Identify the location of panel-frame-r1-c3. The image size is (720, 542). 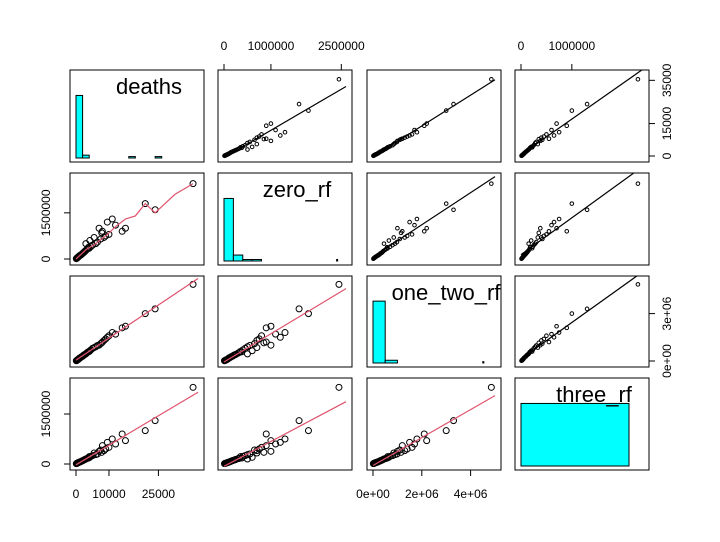
(582, 219).